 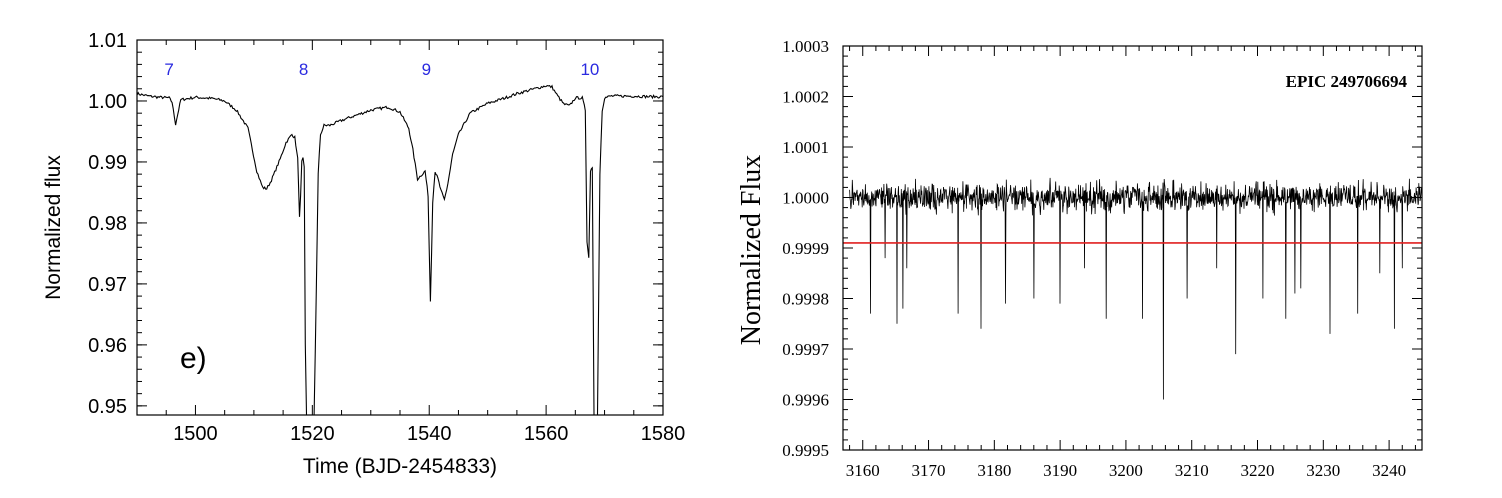 I want to click on left-x-tick-label: 1500, so click(x=195, y=434).